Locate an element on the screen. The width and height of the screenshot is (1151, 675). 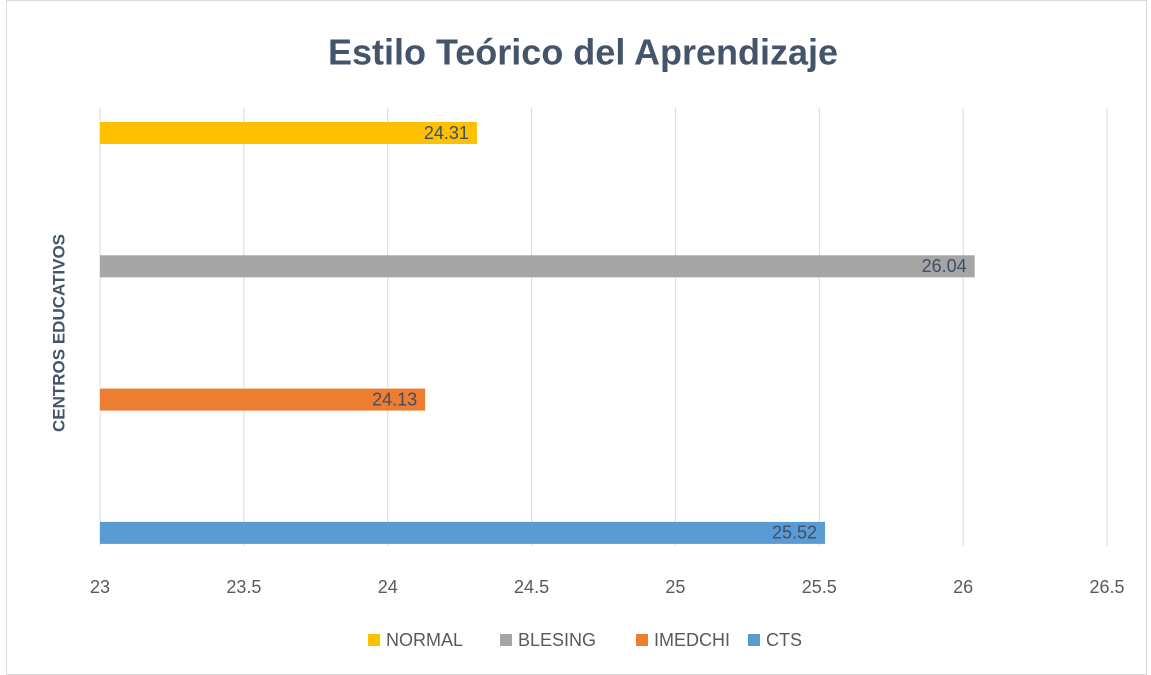
chart-title: Estilo Teórico del Aprendizaje is located at coordinates (583, 52).